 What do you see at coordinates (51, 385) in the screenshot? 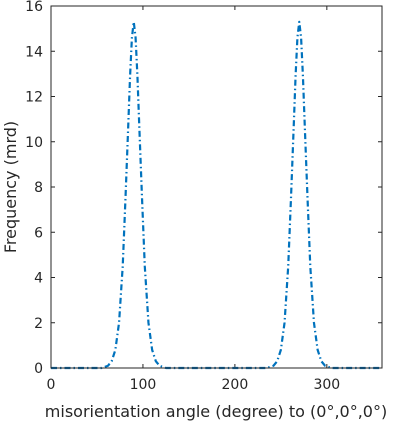
I see `x-tick-label: 0` at bounding box center [51, 385].